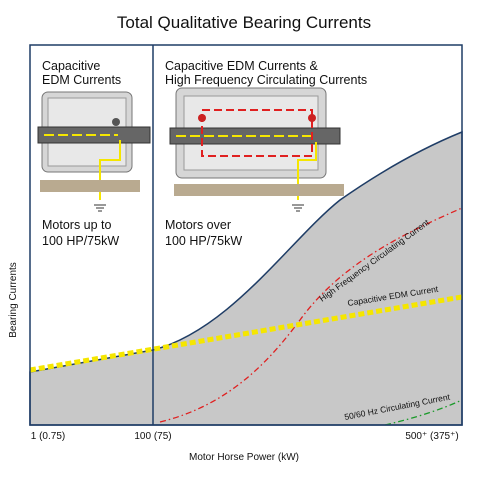  I want to click on x-axis-label: Motor Horse Power (kW), so click(244, 457).